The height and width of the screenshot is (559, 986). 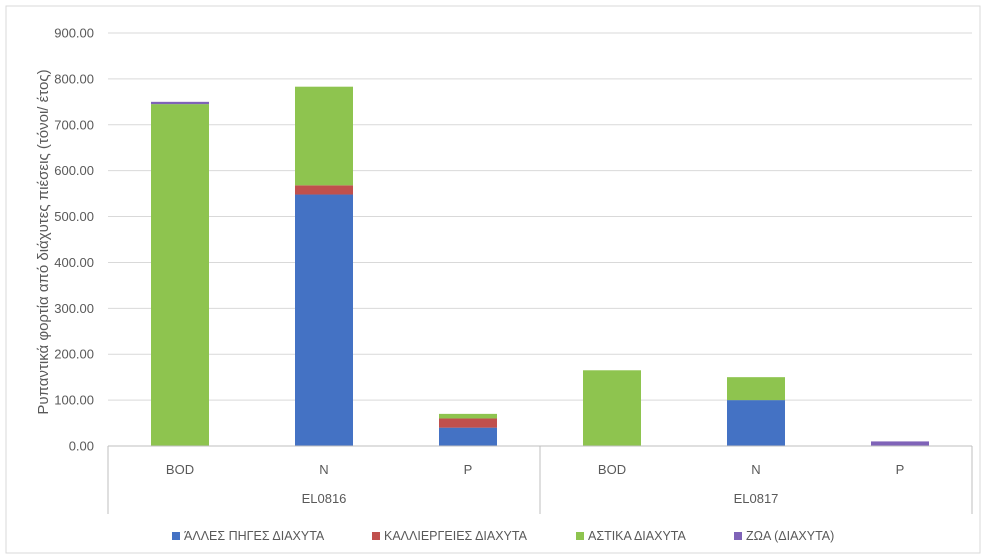 I want to click on y-tick-label: 900.00, so click(x=74, y=33).